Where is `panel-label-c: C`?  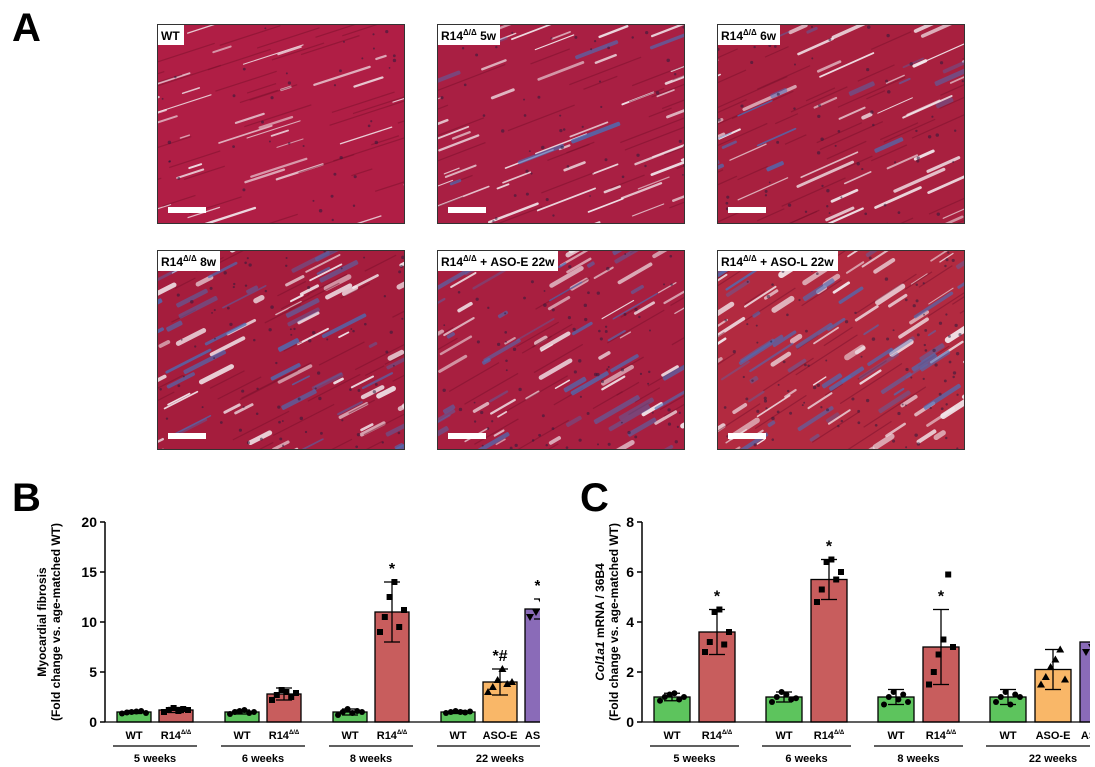 panel-label-c: C is located at coordinates (594, 498).